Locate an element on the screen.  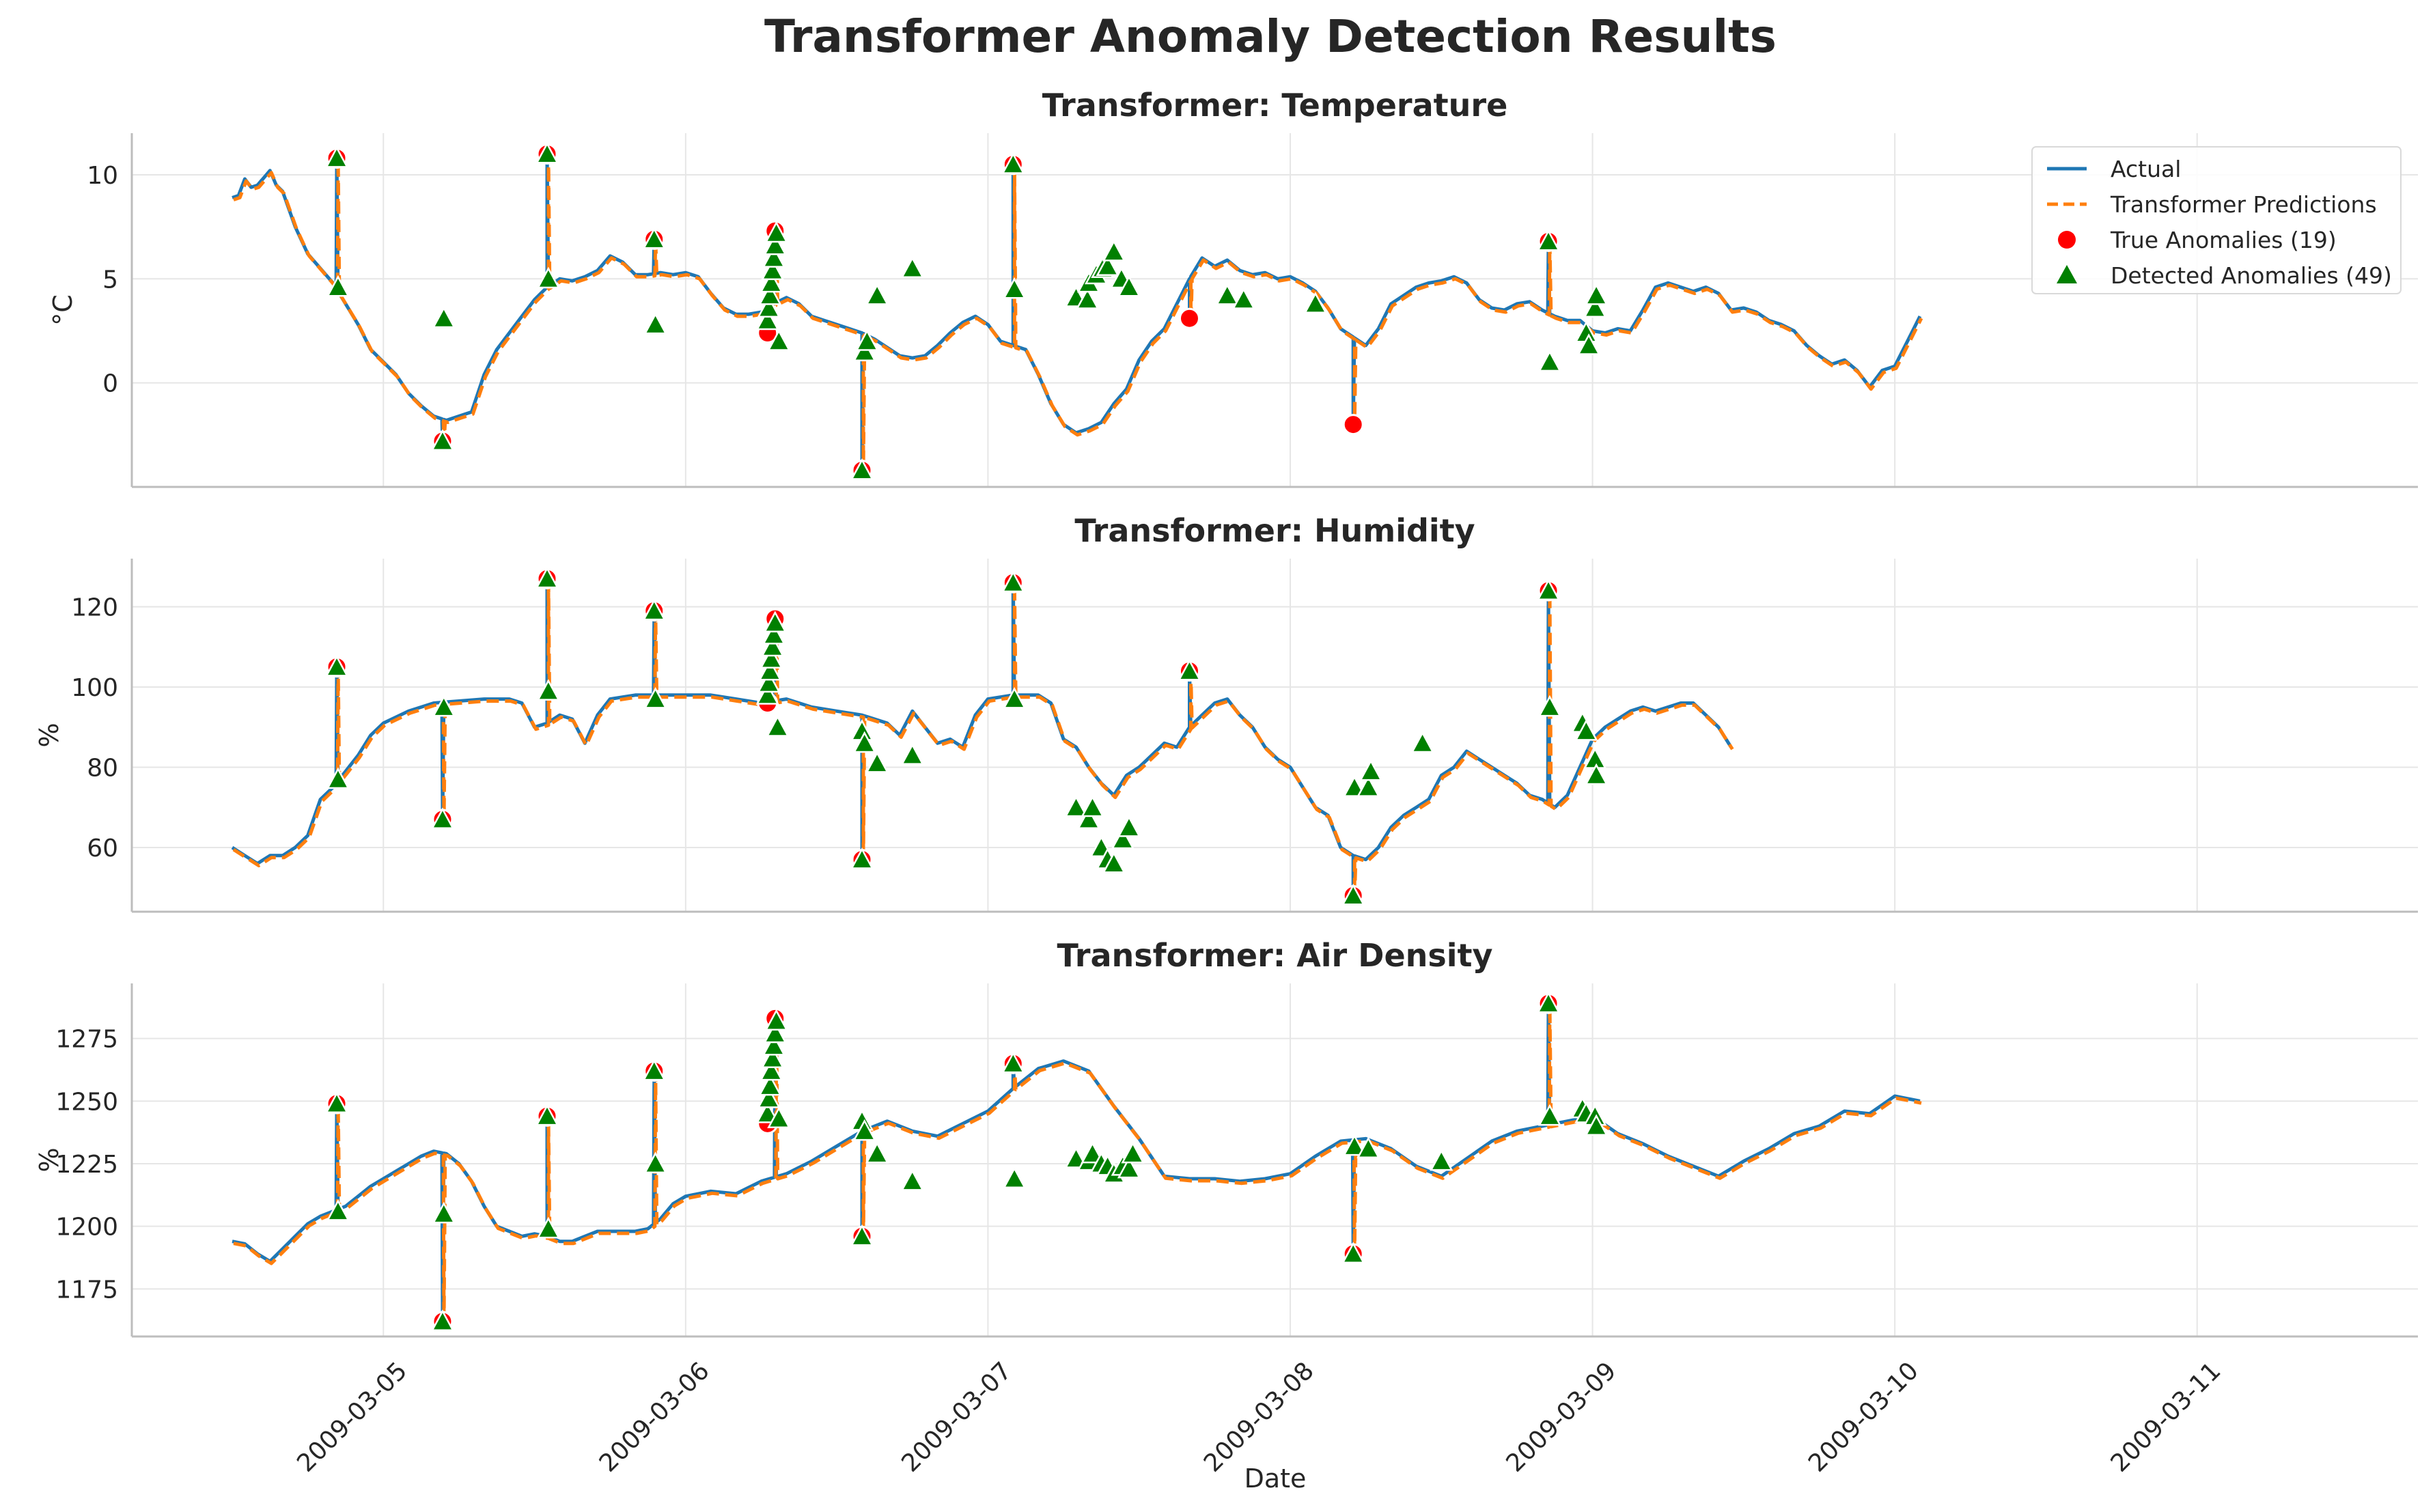
legend-label: Transformer Predictions is located at coordinates (2243, 204).